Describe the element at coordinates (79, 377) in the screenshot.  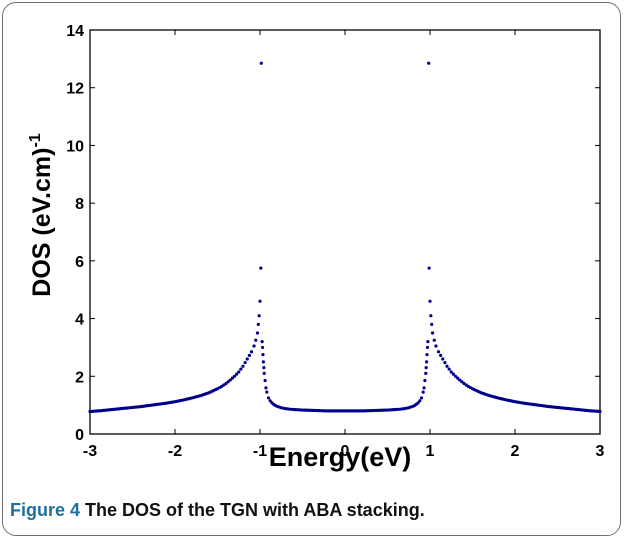
I see `y-tick-label: 2` at that location.